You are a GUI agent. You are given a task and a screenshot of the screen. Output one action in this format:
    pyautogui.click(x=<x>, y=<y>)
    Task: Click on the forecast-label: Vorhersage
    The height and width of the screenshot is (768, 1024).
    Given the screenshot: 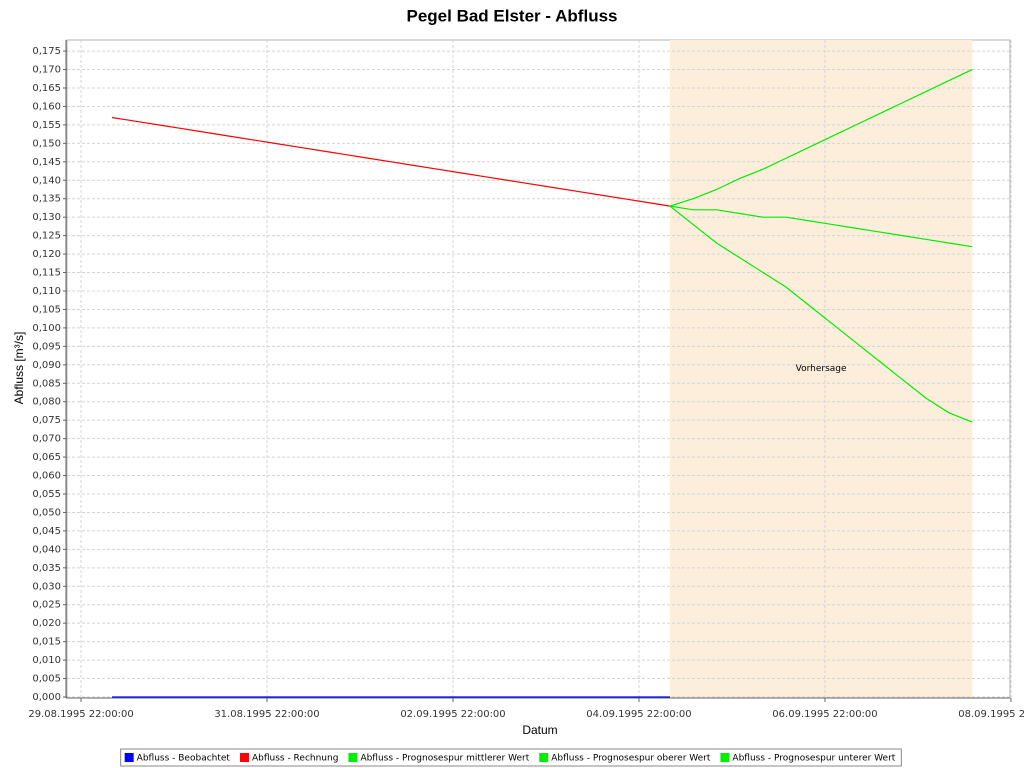 What is the action you would take?
    pyautogui.click(x=821, y=369)
    